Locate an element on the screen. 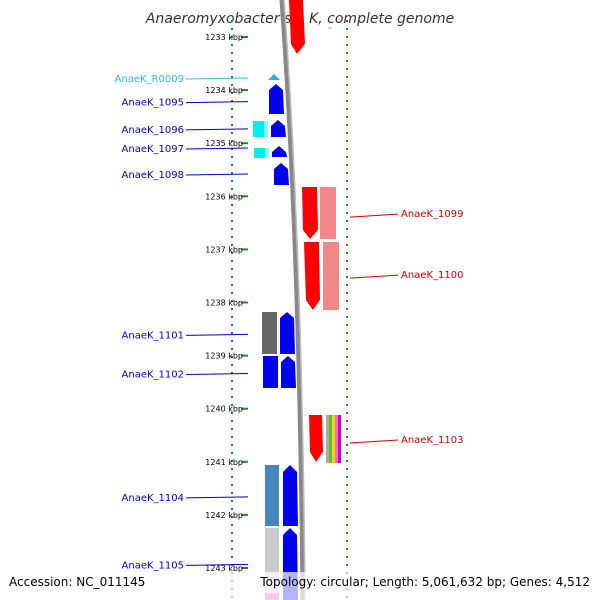 The image size is (600, 600). tick-label: 1241 kbp is located at coordinates (224, 462).